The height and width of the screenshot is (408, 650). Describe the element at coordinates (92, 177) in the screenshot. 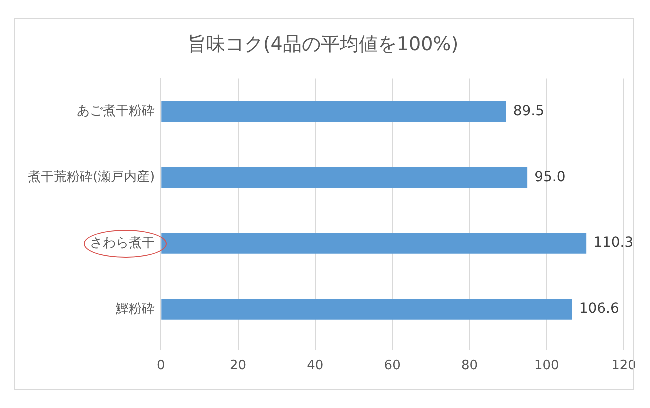

I see `y-tick-label: 煮干荒粉砕(瀬戸内産)` at that location.